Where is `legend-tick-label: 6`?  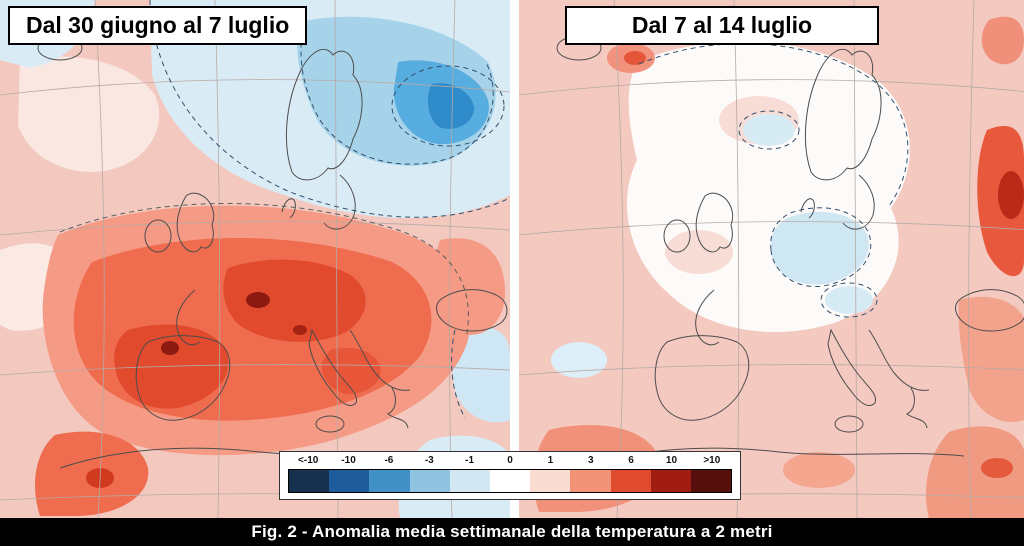
legend-tick-label: 6 is located at coordinates (631, 460).